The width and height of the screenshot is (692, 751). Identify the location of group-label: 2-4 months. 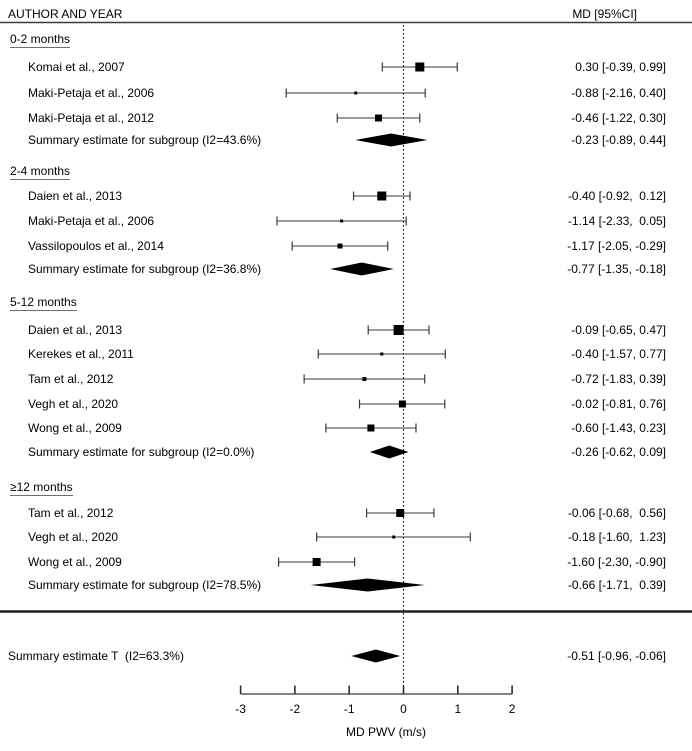
(40, 172).